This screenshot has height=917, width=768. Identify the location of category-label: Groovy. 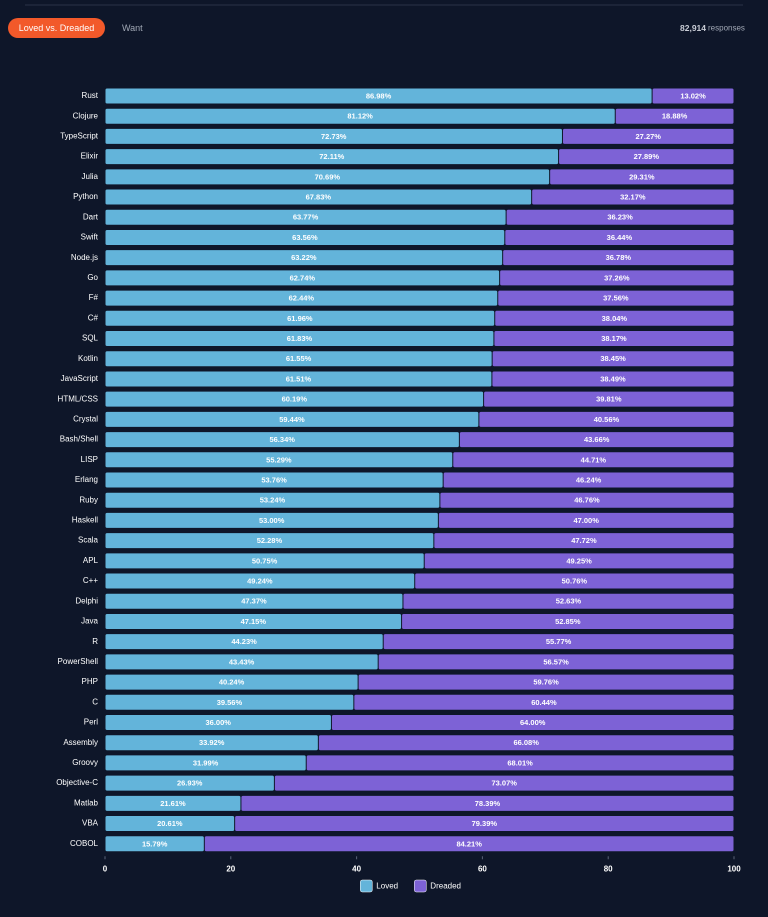
(85, 762).